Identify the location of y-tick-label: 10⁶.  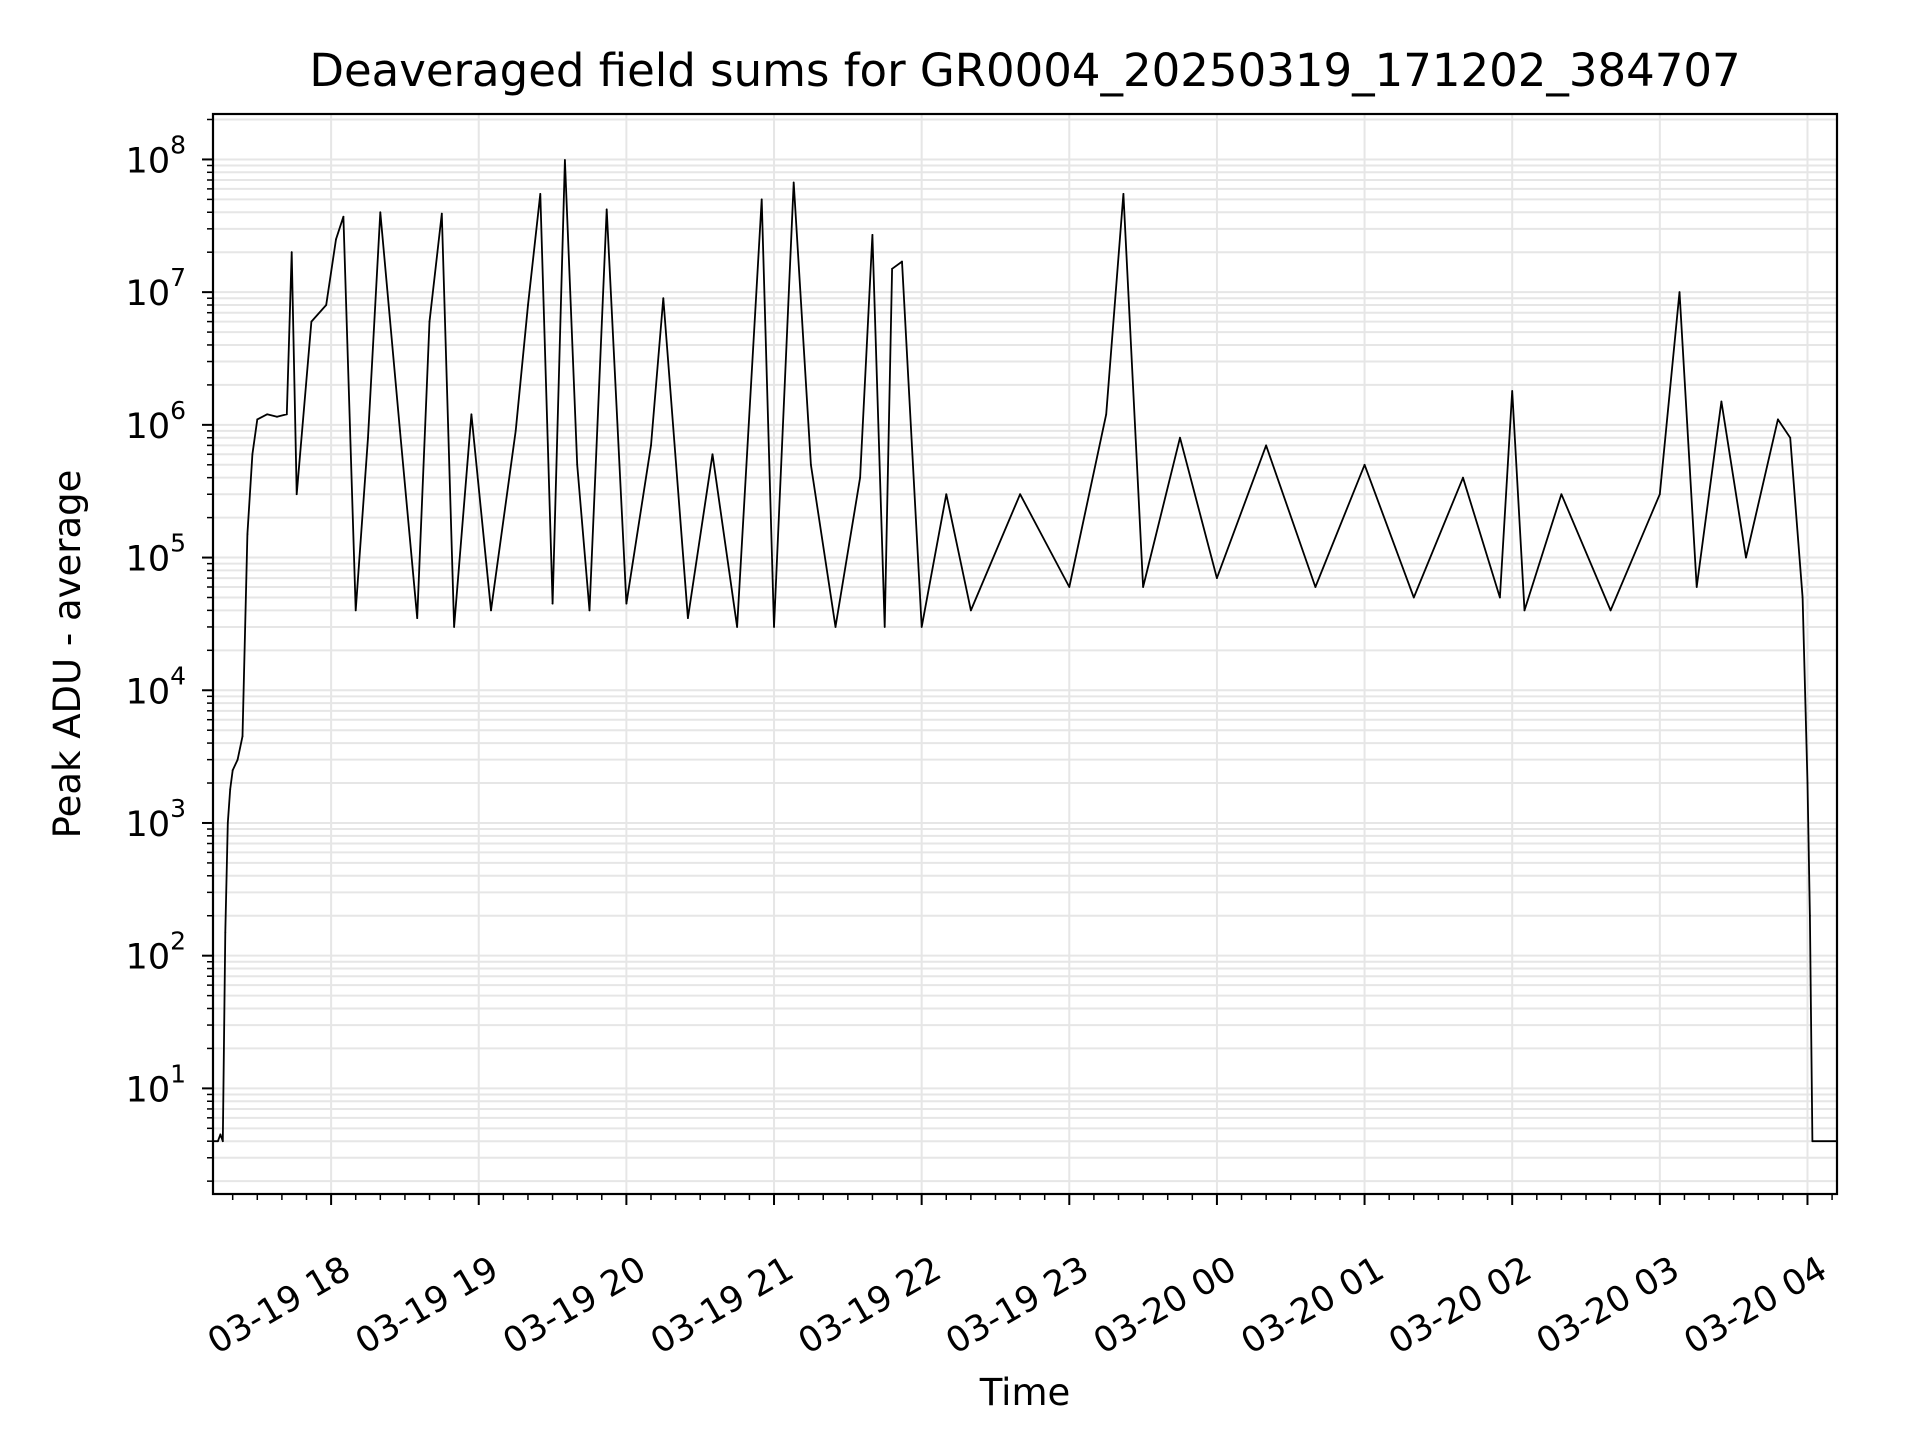
(156, 421).